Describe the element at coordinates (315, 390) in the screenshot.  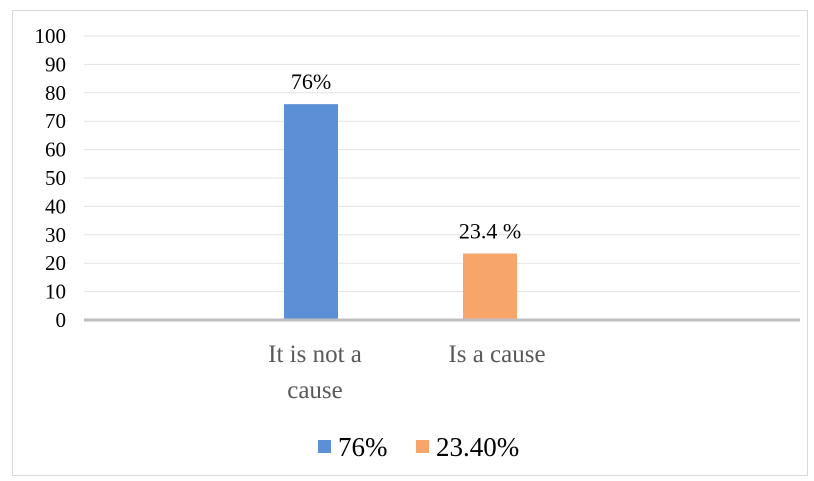
I see `category-label: cause` at that location.